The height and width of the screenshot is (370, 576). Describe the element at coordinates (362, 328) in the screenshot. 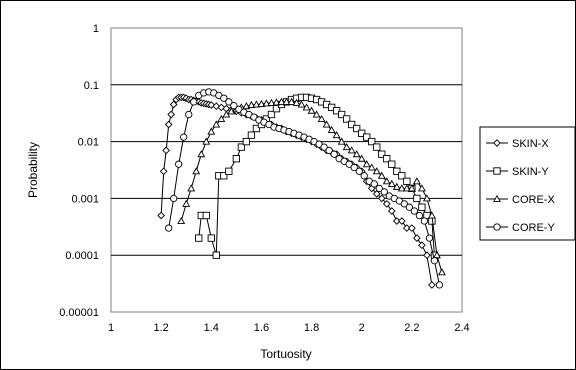

I see `x-tick-label: 2` at that location.